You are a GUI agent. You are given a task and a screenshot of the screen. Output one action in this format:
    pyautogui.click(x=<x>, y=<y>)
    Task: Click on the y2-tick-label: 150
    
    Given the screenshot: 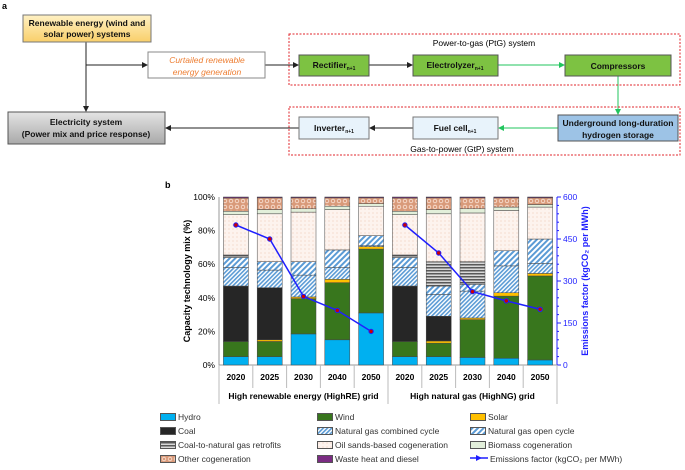 What is the action you would take?
    pyautogui.click(x=570, y=323)
    